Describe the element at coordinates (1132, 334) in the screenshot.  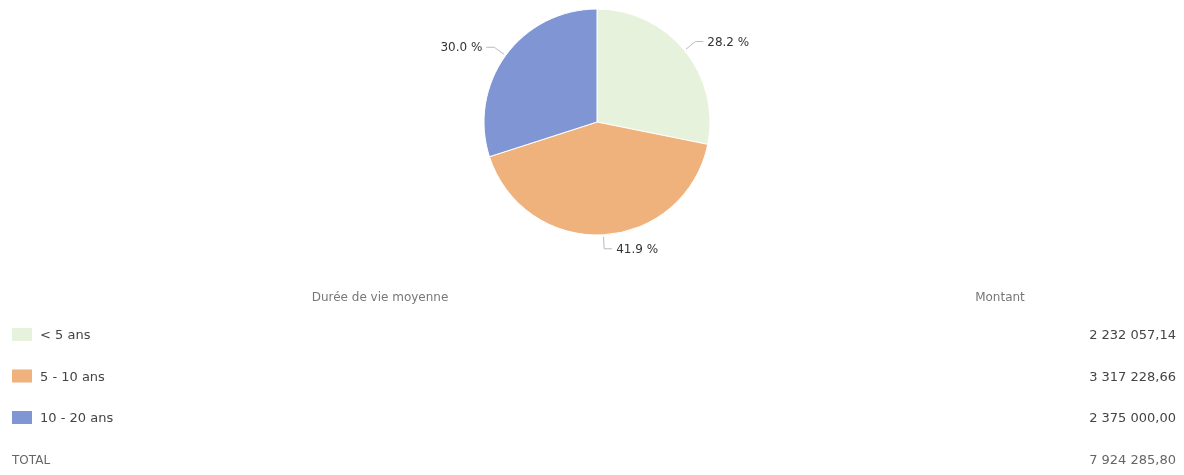
I see `text: 2 232 057,14` at that location.